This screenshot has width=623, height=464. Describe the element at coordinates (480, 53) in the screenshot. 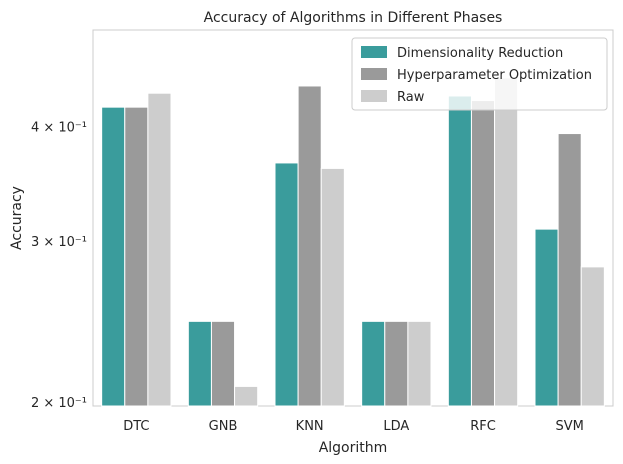

I see `legend-label: Dimensionality Reduction` at that location.